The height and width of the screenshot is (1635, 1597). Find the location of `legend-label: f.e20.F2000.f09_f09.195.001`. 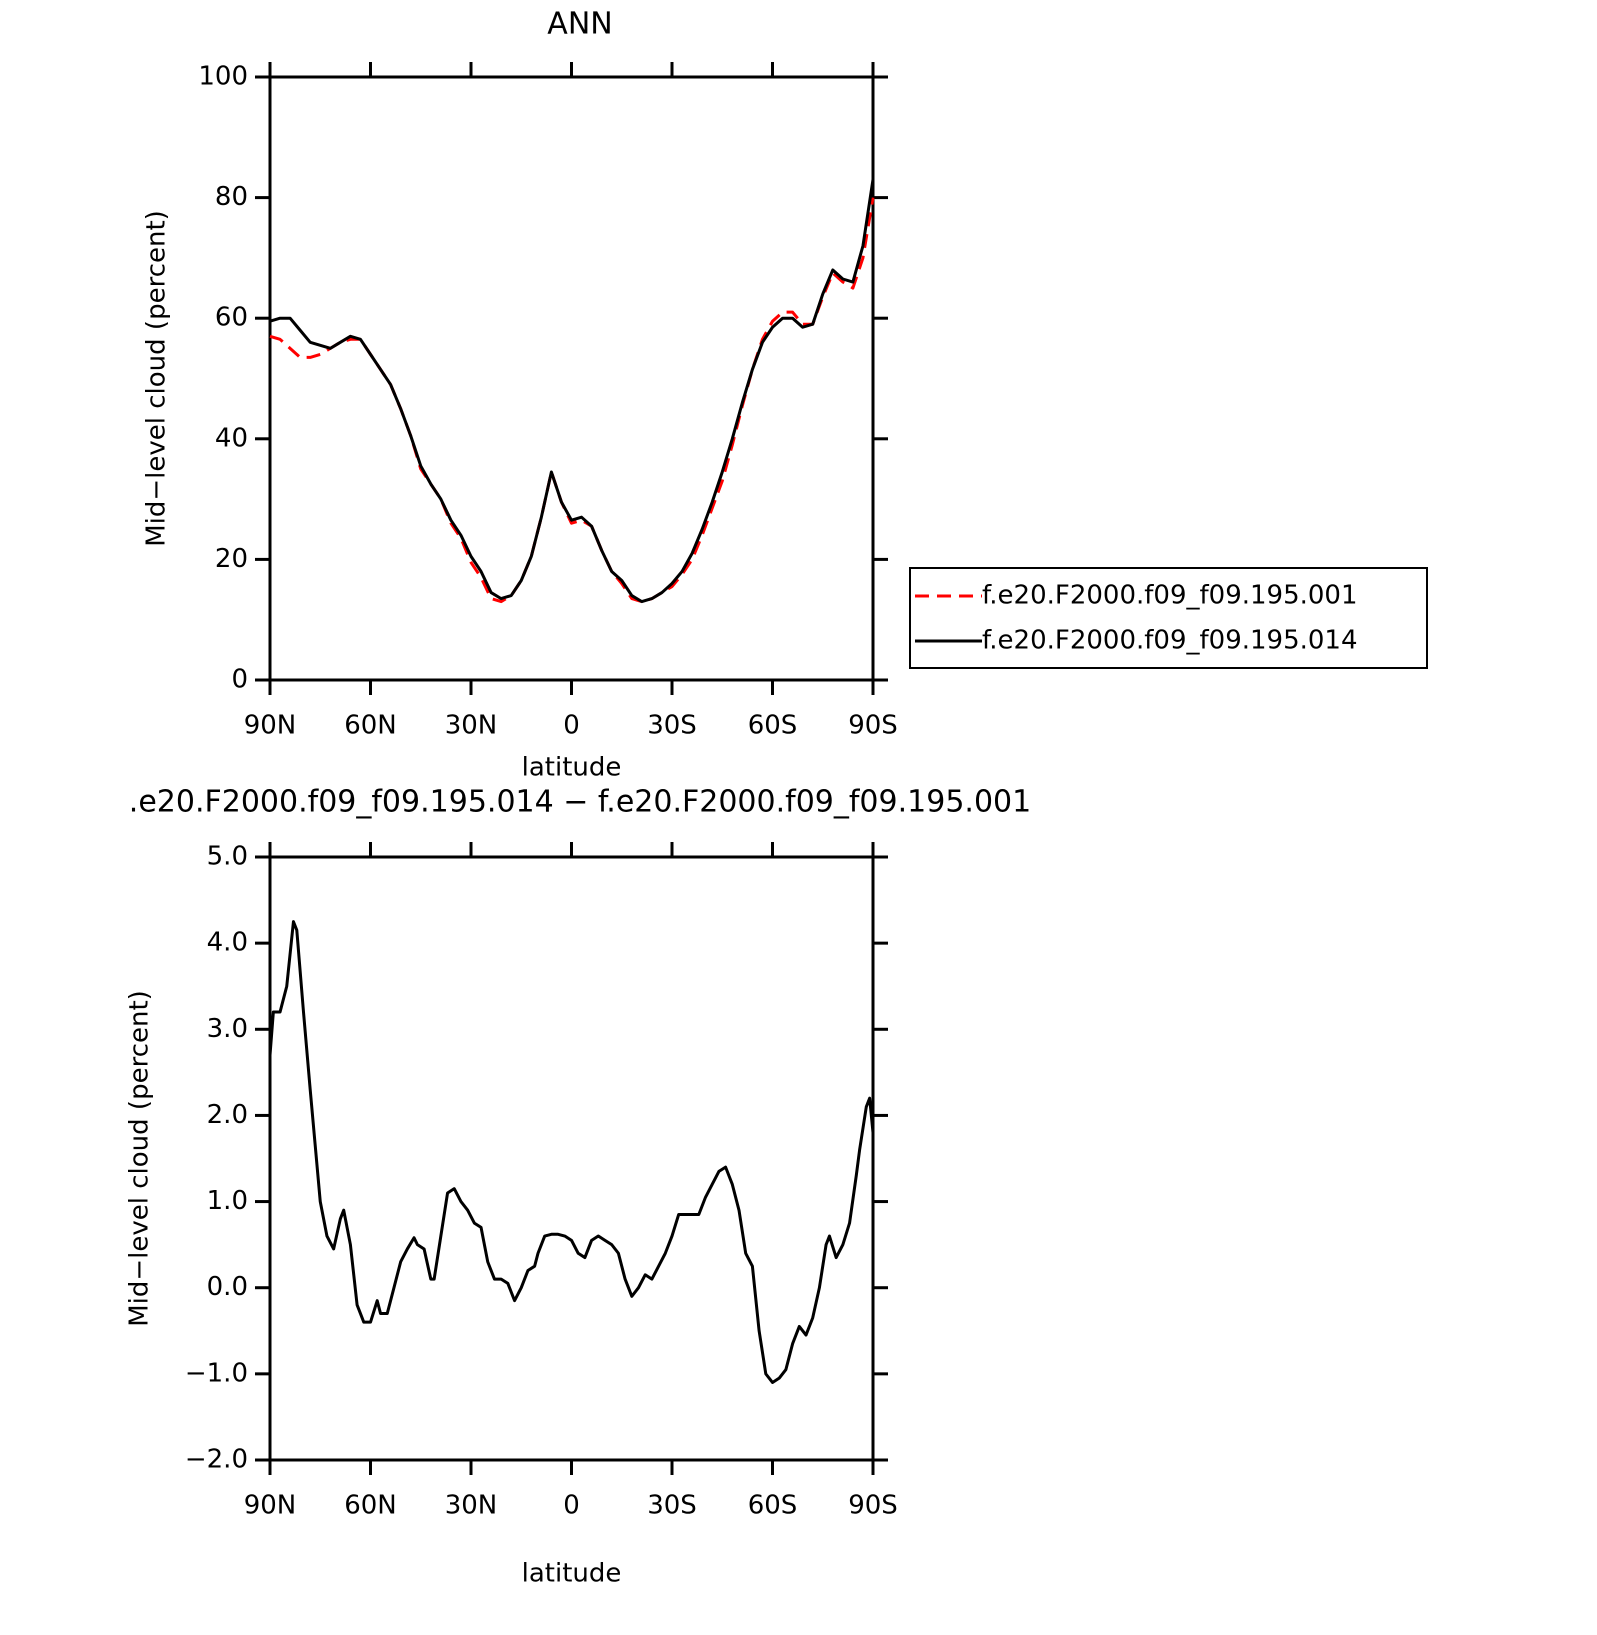

legend-label: f.e20.F2000.f09_f09.195.001 is located at coordinates (1170, 596).